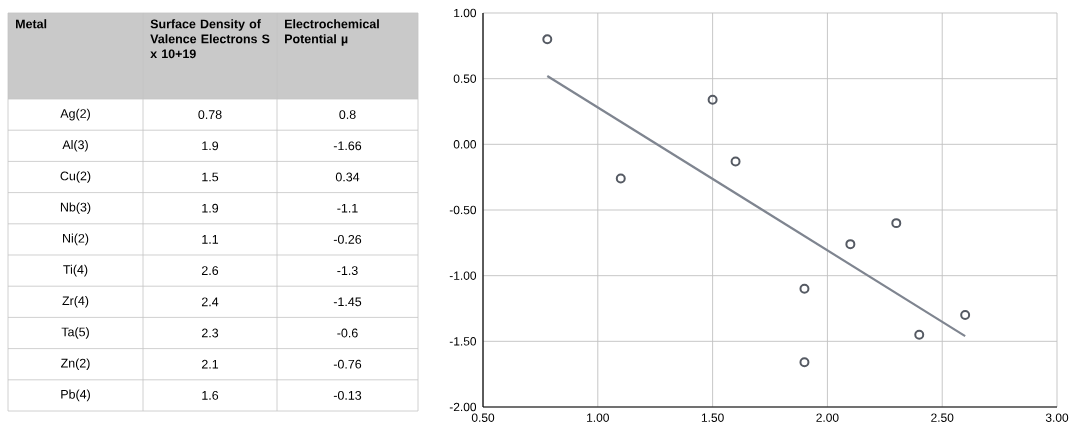 This screenshot has height=434, width=1080. I want to click on text: -1.1, so click(347, 208).